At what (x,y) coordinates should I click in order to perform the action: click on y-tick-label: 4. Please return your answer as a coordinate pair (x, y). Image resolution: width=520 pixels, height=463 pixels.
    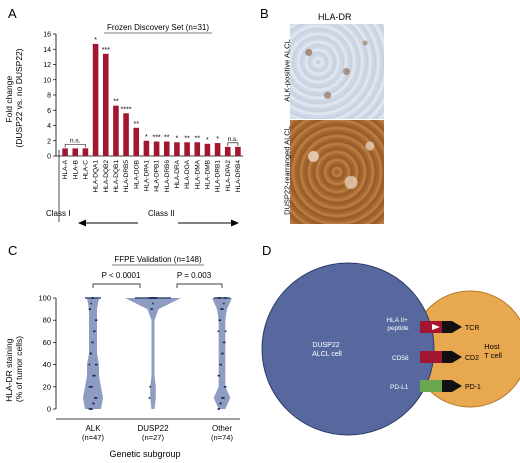
    Looking at the image, I should click on (49, 126).